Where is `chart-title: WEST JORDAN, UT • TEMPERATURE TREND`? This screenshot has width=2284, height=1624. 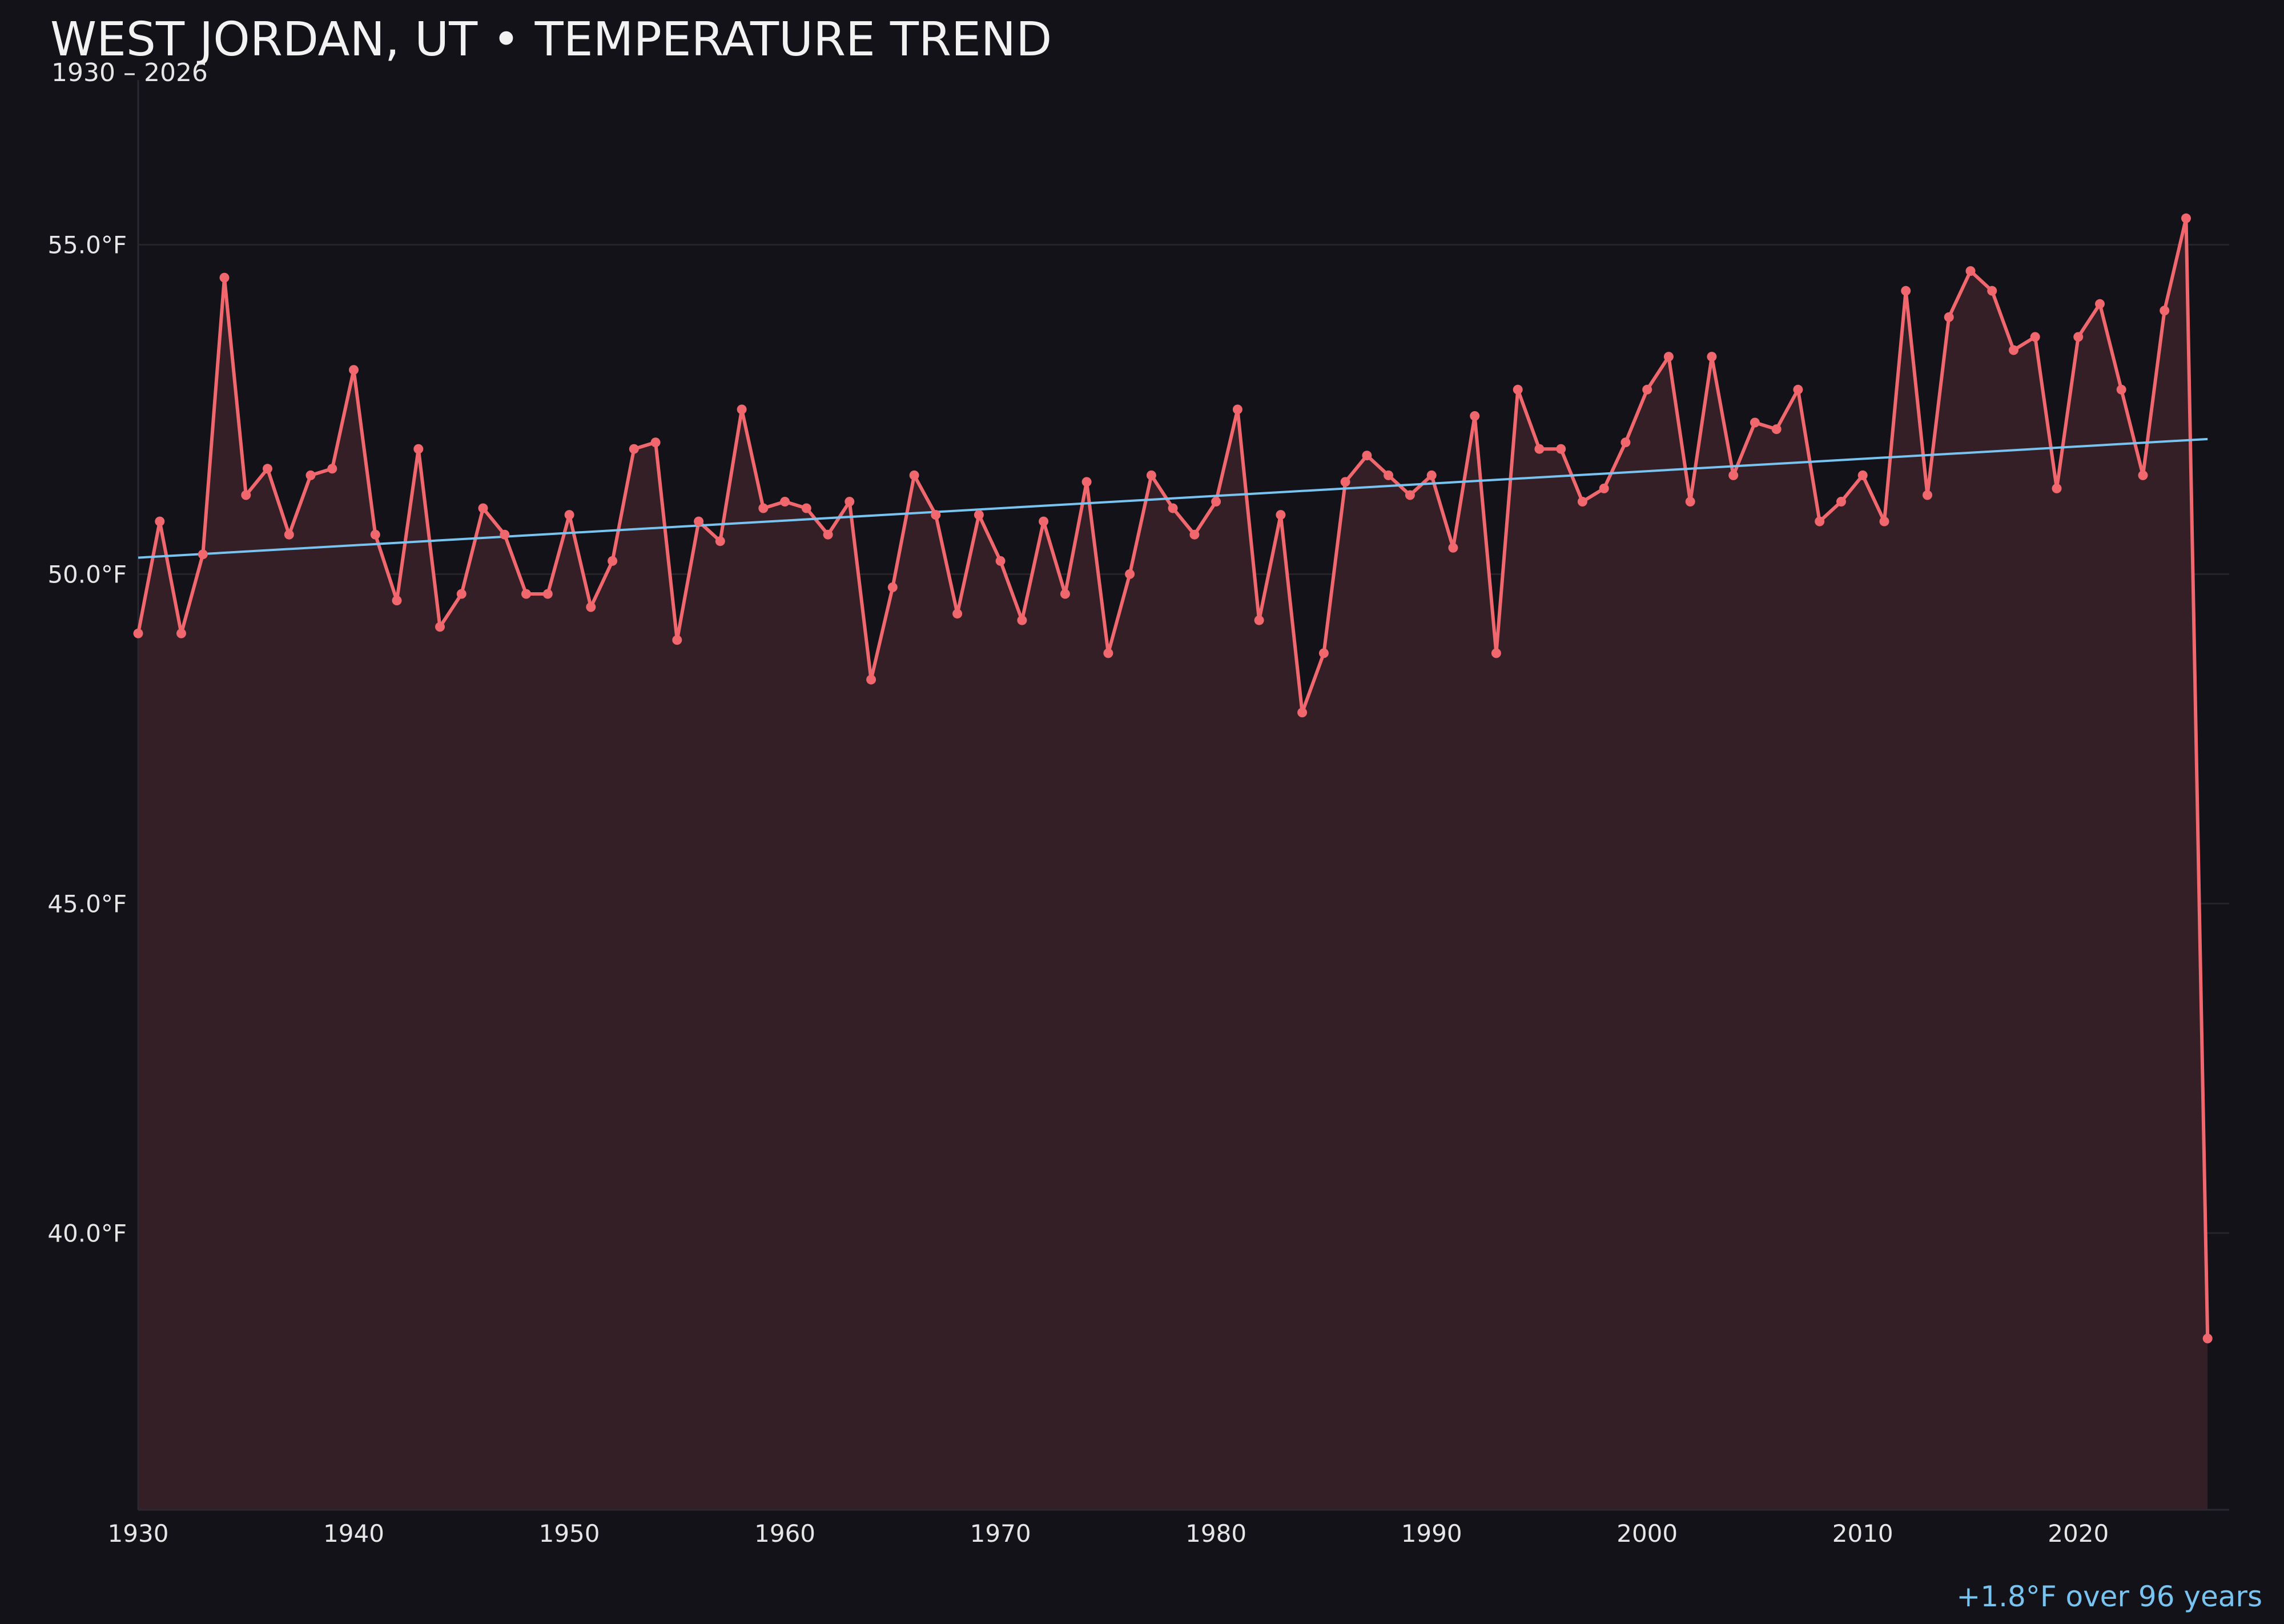
chart-title: WEST JORDAN, UT • TEMPERATURE TREND is located at coordinates (551, 40).